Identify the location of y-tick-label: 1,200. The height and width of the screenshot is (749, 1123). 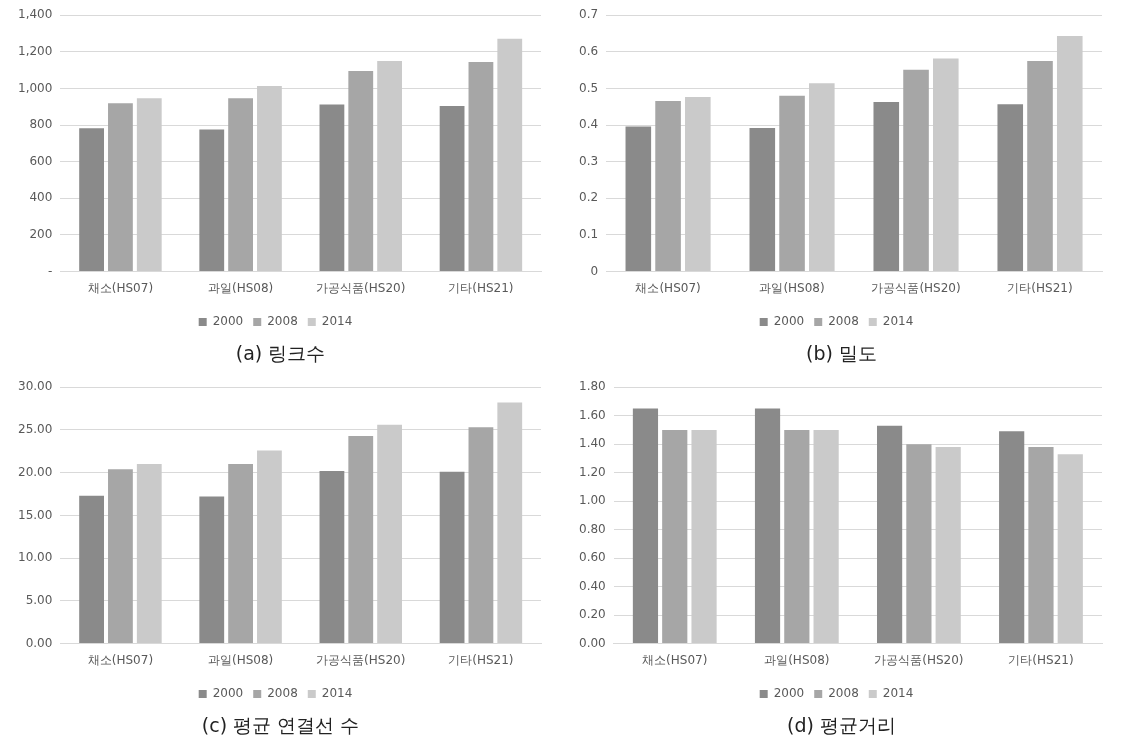
(35, 50).